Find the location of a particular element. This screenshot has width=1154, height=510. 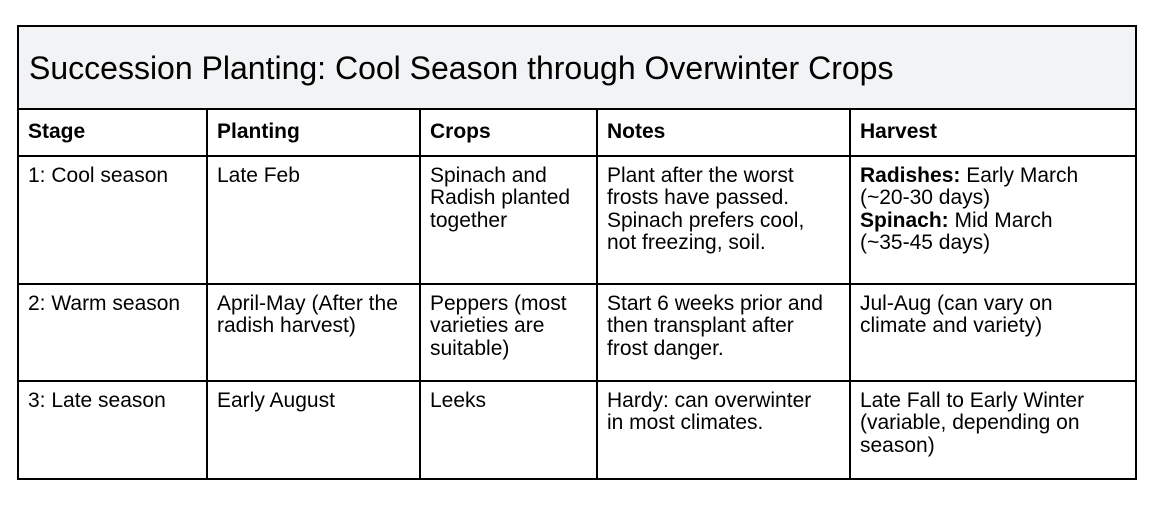

column-header-notes: Notes is located at coordinates (723, 132).